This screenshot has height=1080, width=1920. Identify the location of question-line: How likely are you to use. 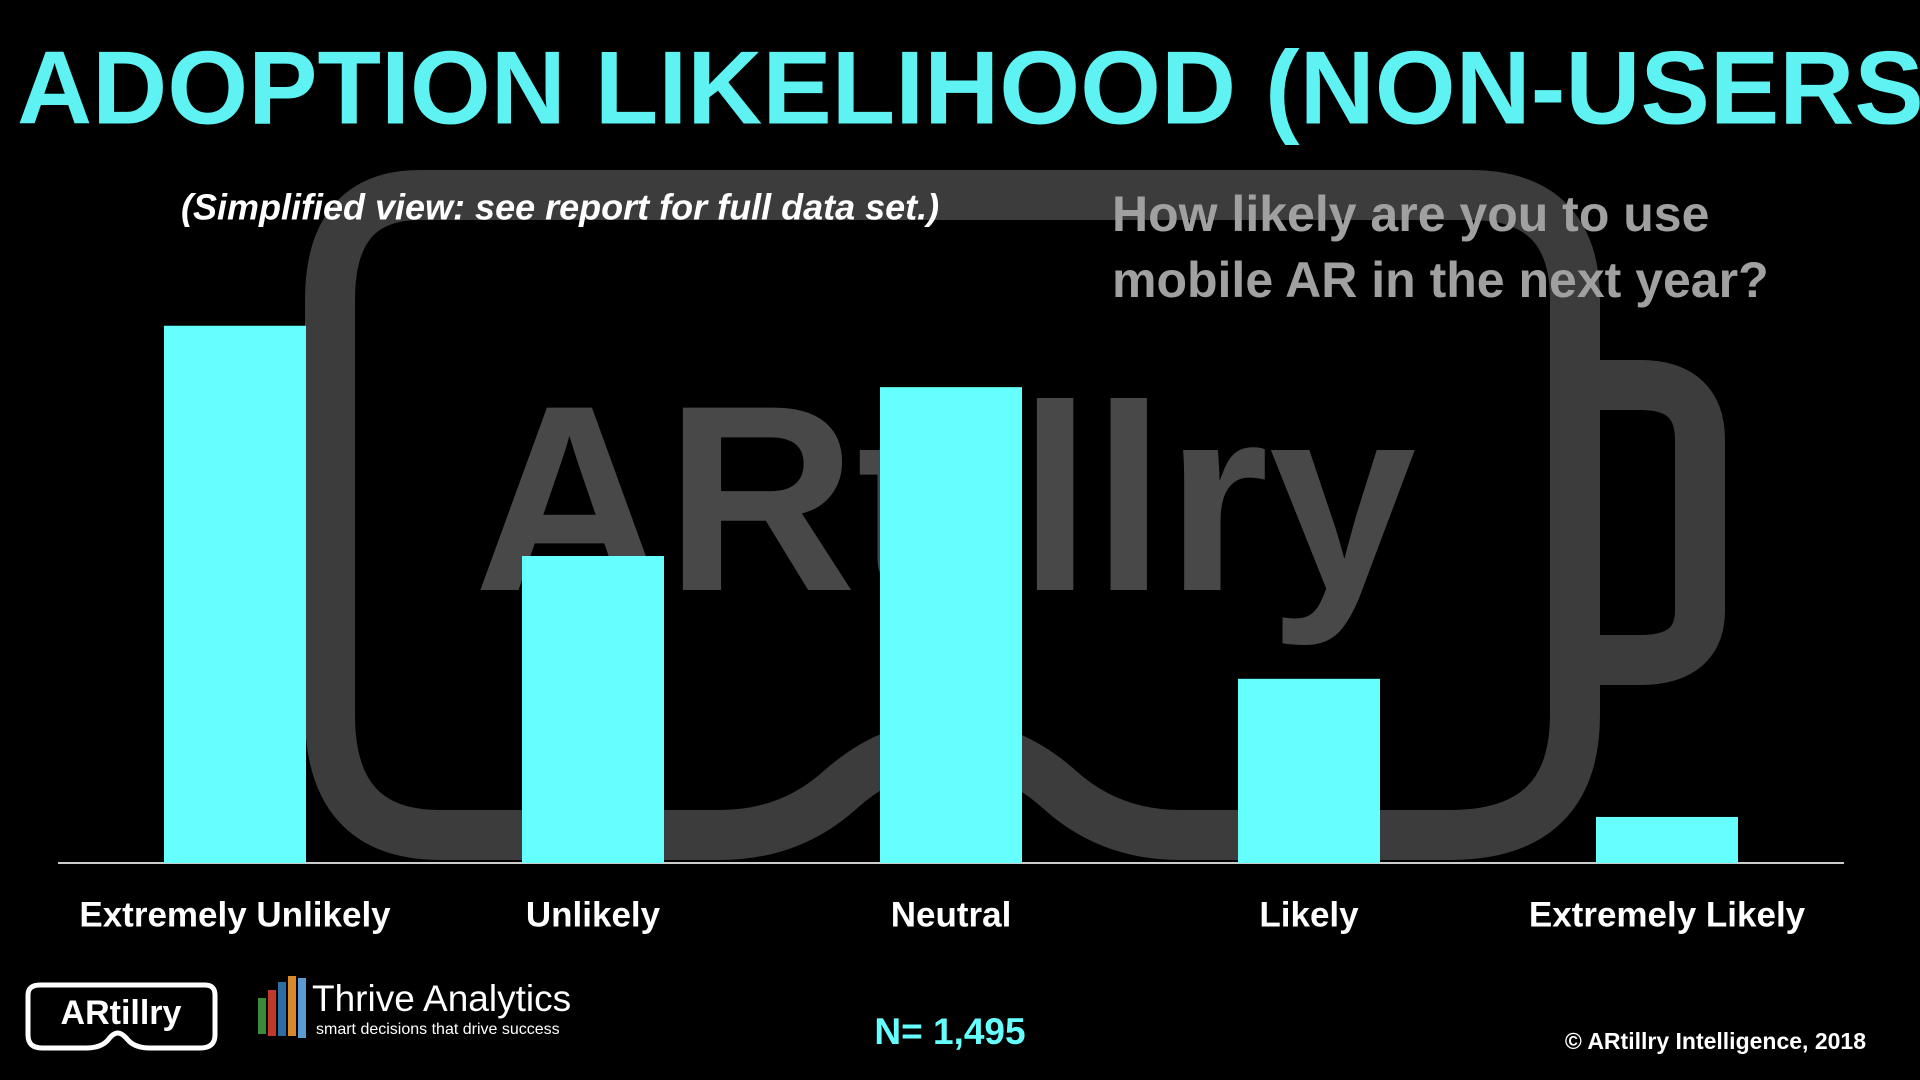
(1410, 214).